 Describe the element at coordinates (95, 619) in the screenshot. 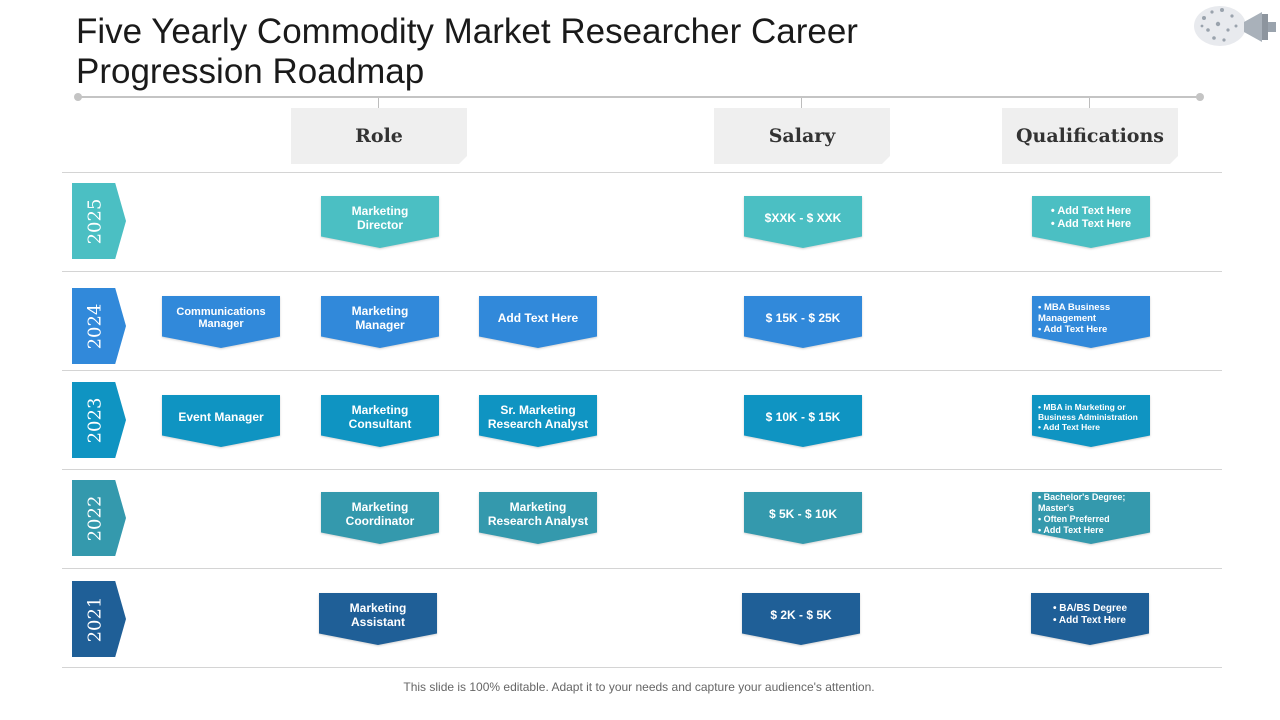

I see `year-label: 2021` at that location.